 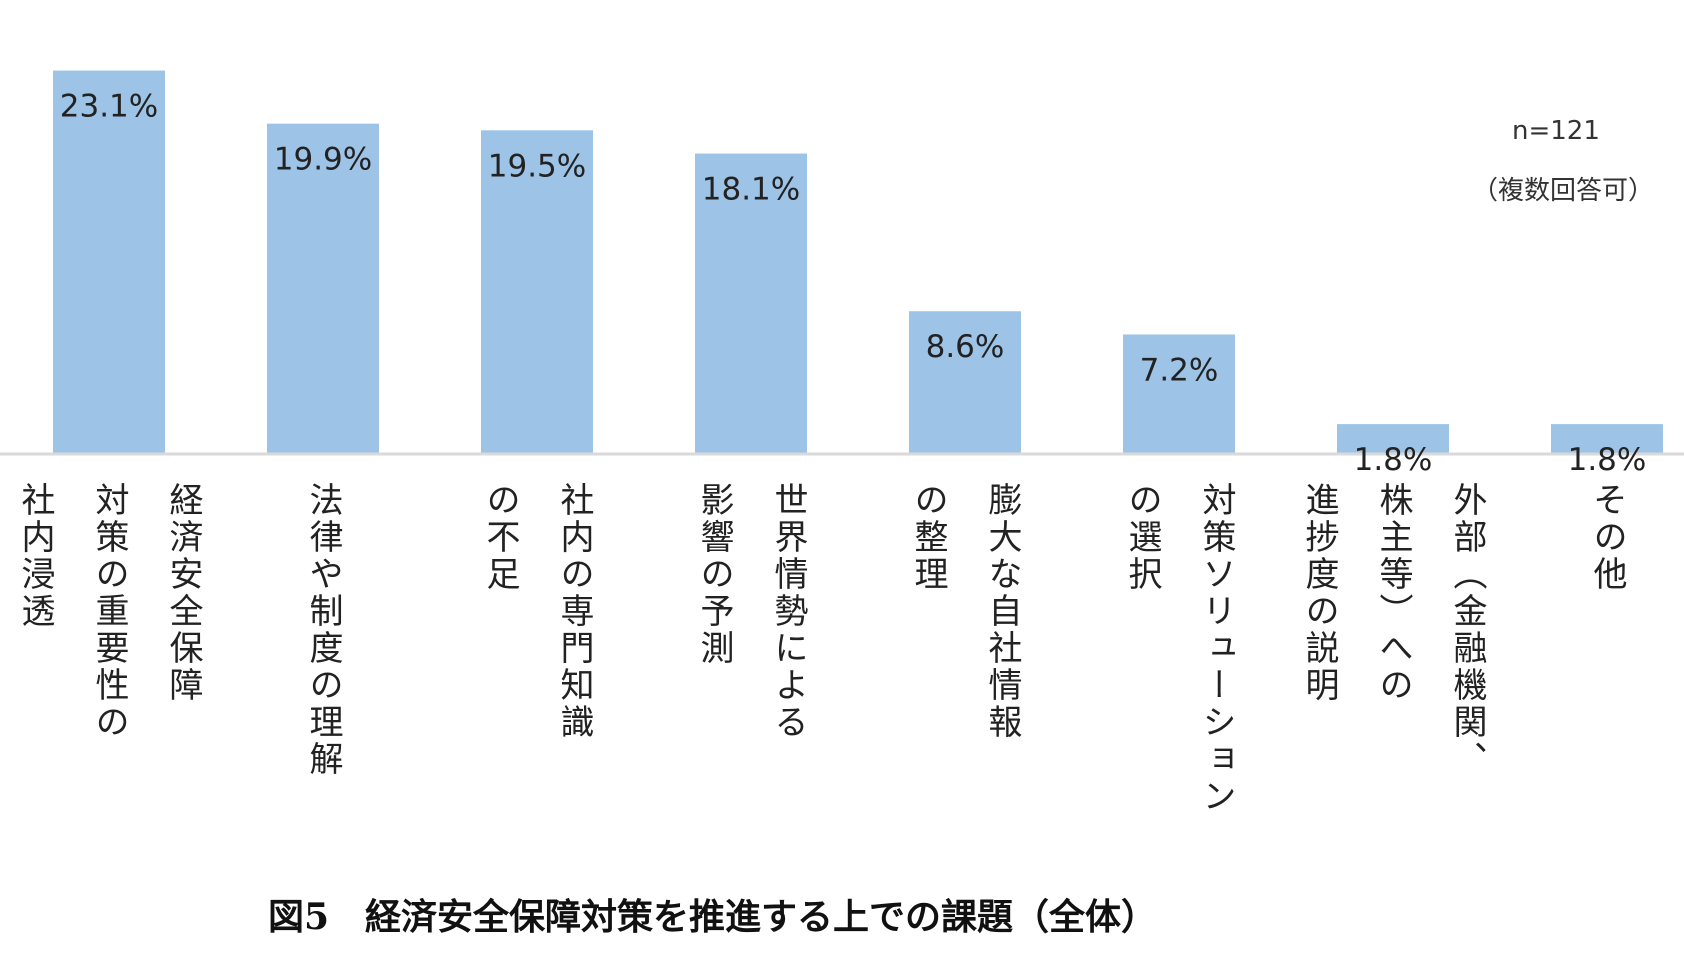 What do you see at coordinates (965, 347) in the screenshot?
I see `value-label-5: 8.6%` at bounding box center [965, 347].